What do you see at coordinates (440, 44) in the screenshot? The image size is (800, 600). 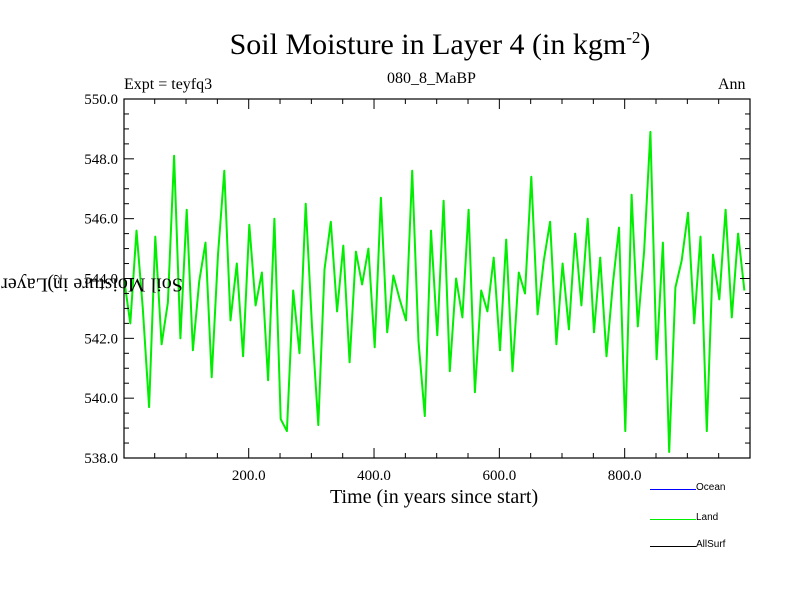 I see `chart-title: Soil Moisture in Layer 4 (in kgm-2)` at bounding box center [440, 44].